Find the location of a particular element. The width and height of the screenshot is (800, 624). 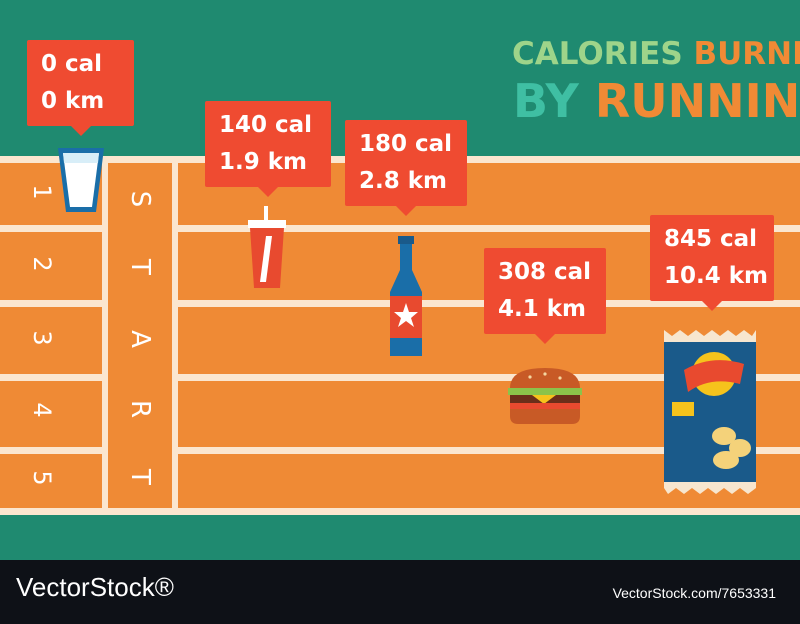

start-letter-t2: T is located at coordinates (140, 477).